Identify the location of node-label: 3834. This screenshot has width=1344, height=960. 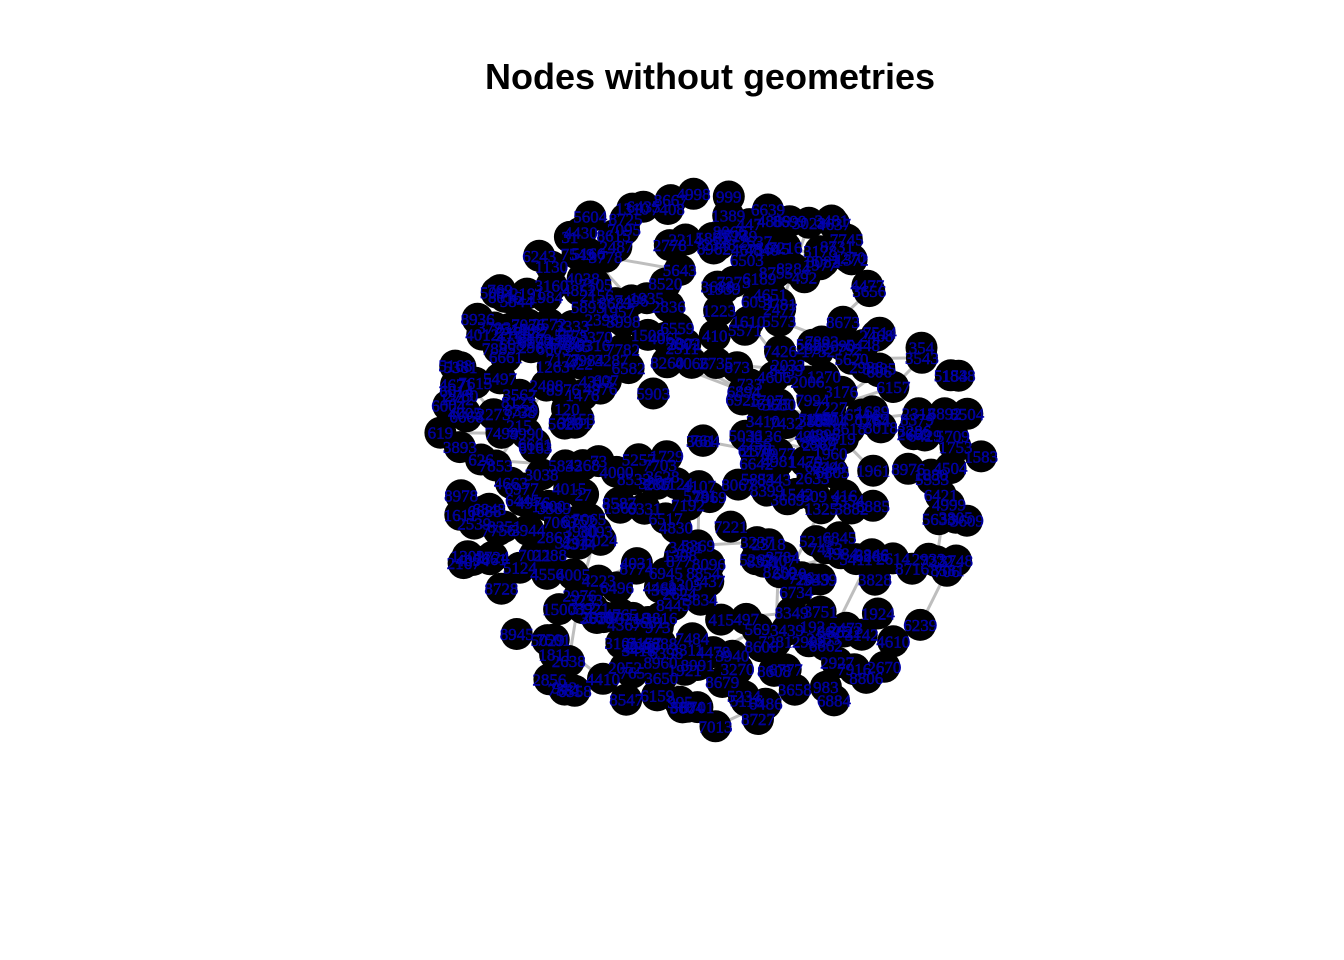
(701, 600).